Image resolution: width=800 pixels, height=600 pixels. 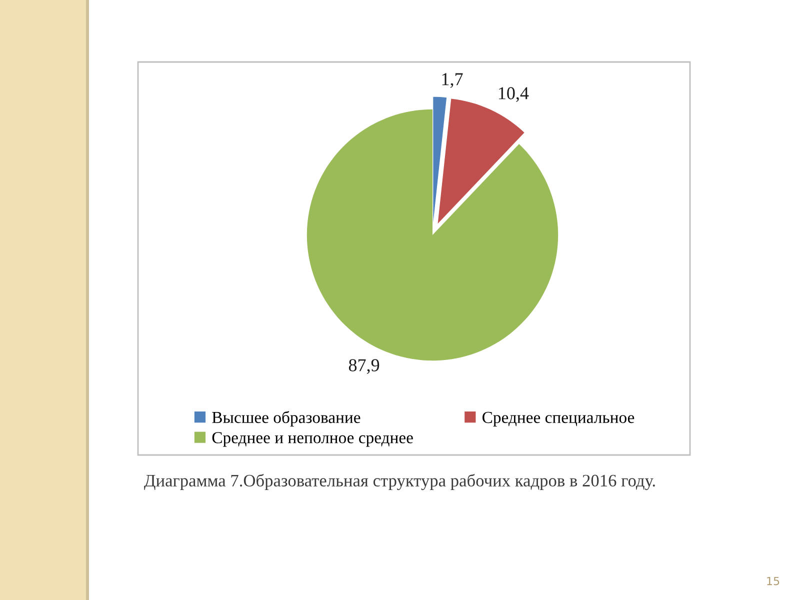 I want to click on data-label: 1,7, so click(x=452, y=80).